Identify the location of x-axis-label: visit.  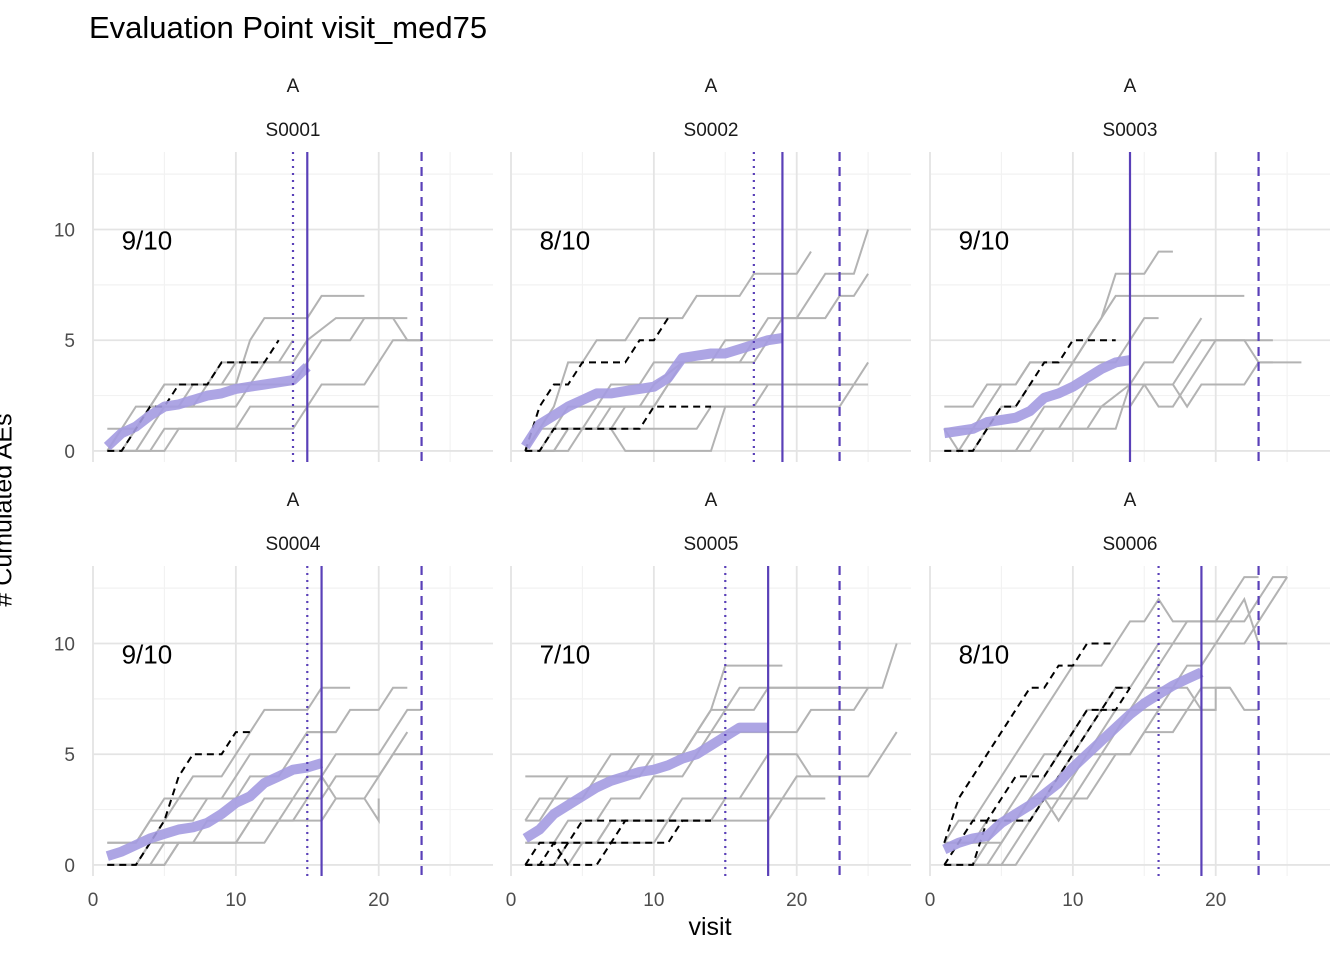
(710, 927).